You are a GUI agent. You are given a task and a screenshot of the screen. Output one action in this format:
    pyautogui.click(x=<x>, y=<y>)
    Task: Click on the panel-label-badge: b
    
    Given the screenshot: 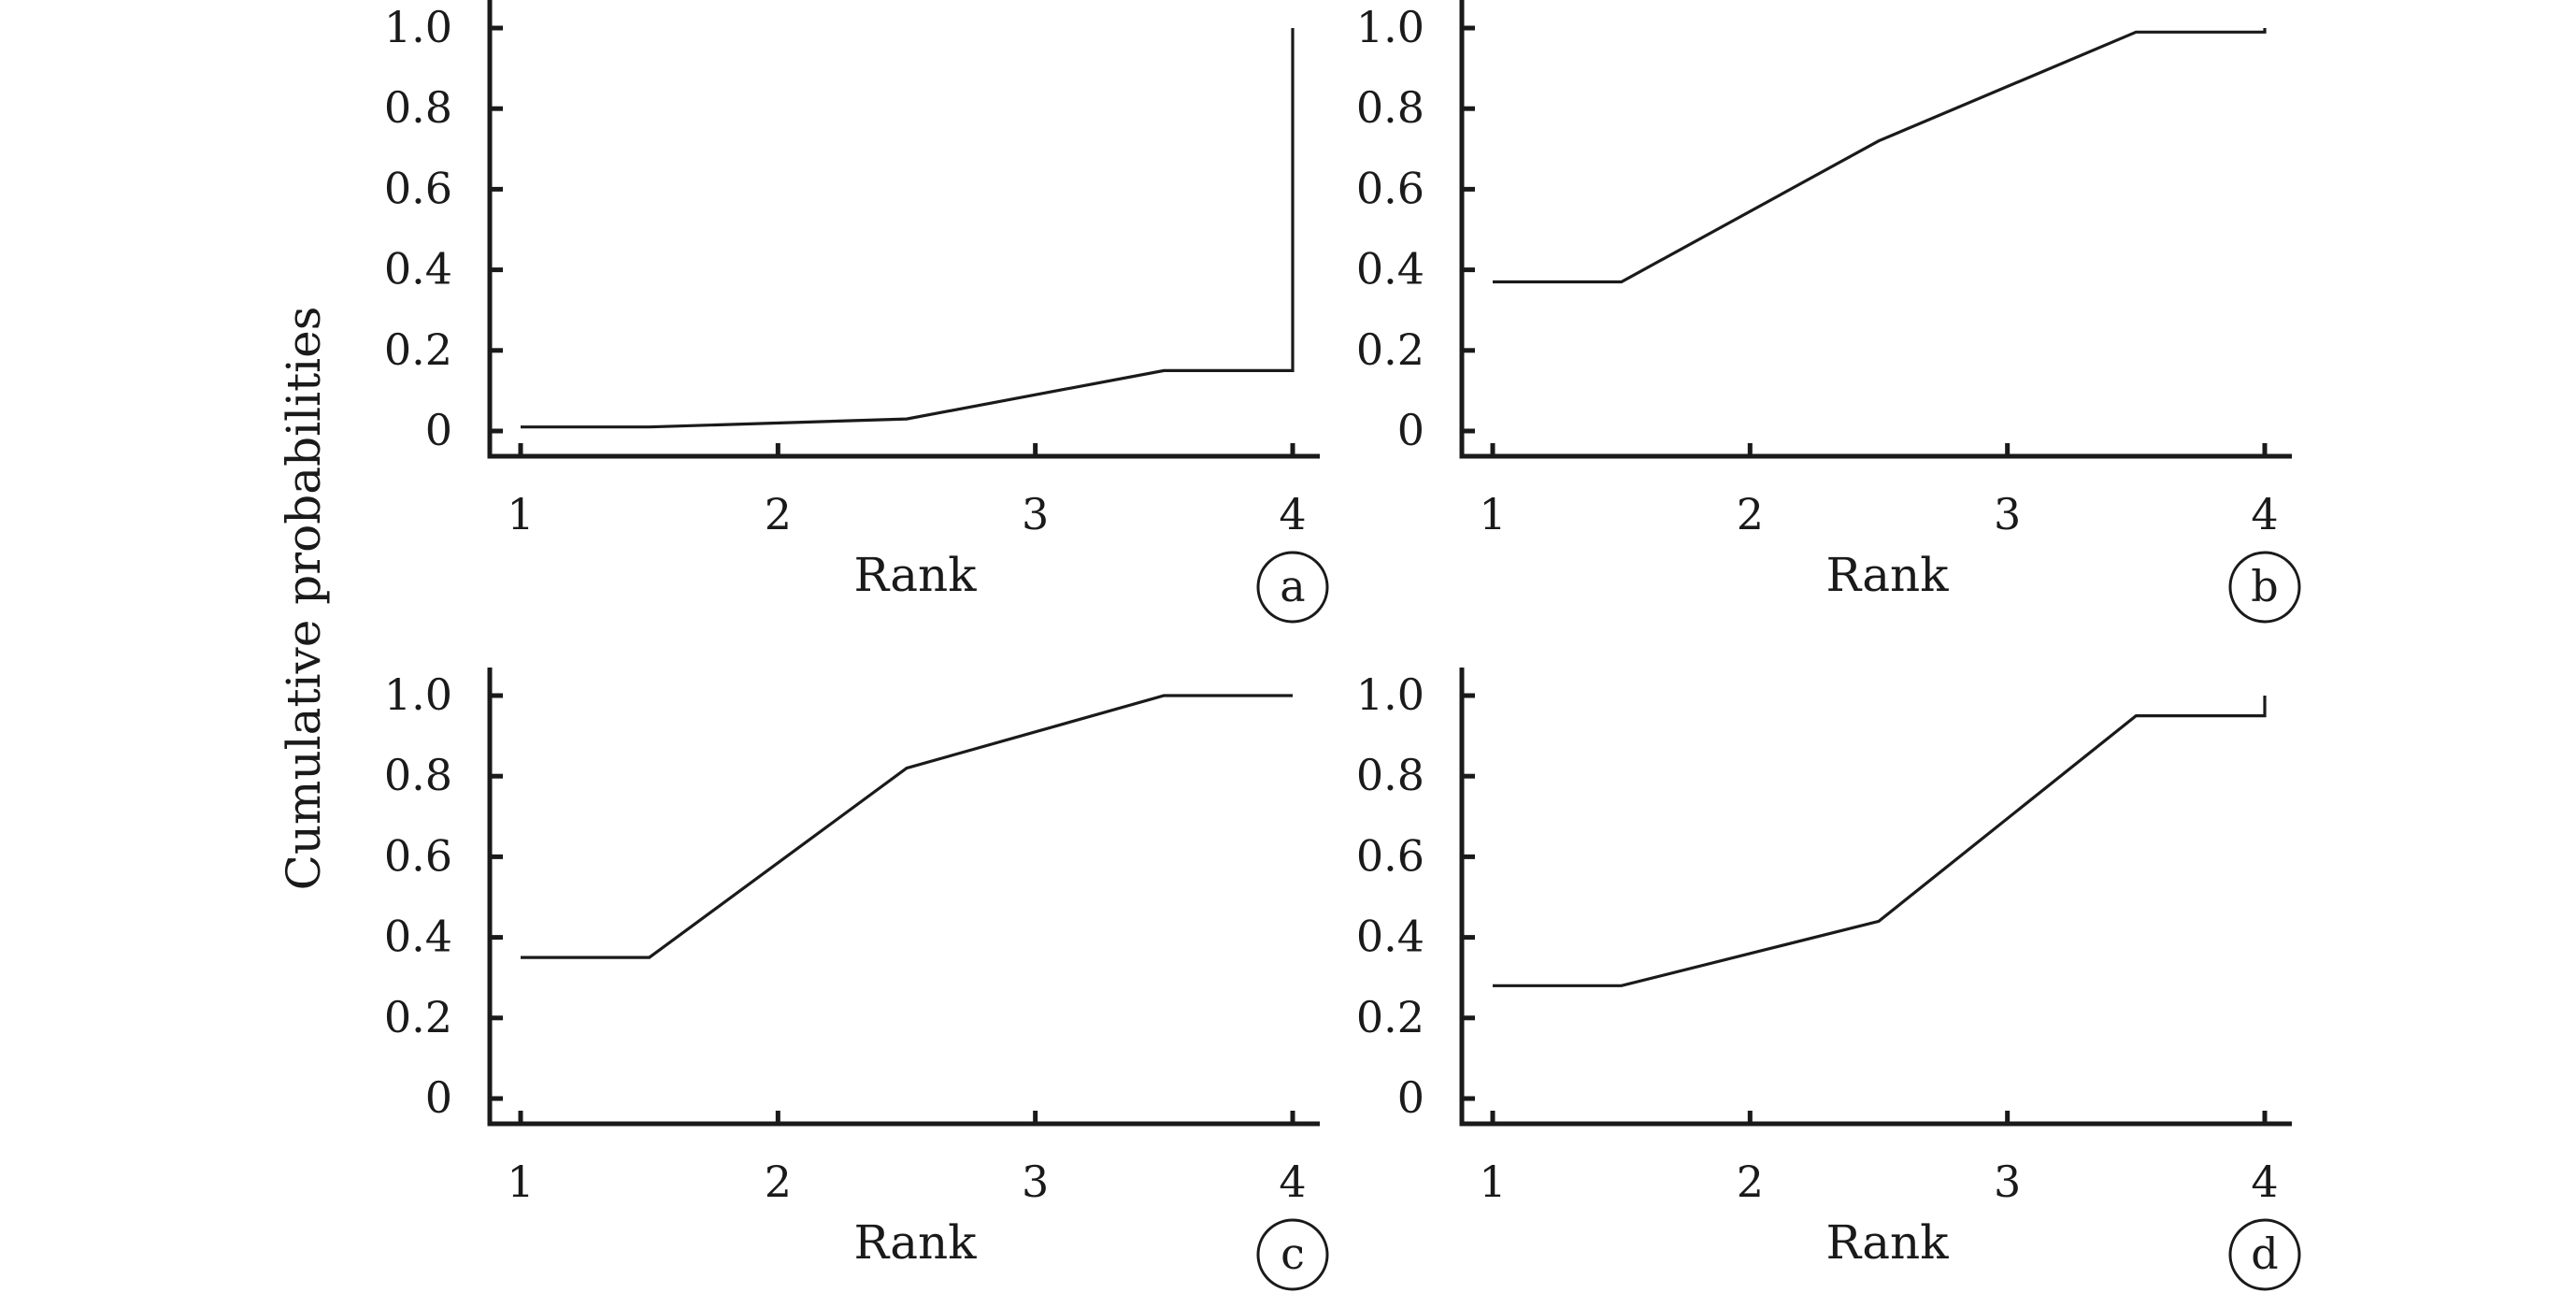 What is the action you would take?
    pyautogui.click(x=2264, y=587)
    